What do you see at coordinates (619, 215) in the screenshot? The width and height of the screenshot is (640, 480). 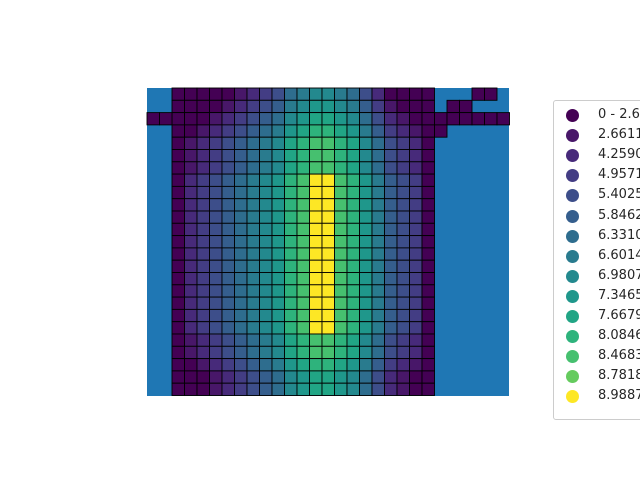 I see `legend-label: 5.8462` at bounding box center [619, 215].